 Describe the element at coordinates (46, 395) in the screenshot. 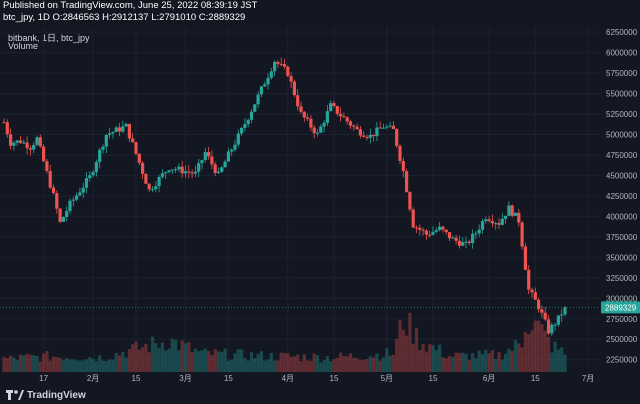

I see `tradingview-logo: TradingView` at that location.